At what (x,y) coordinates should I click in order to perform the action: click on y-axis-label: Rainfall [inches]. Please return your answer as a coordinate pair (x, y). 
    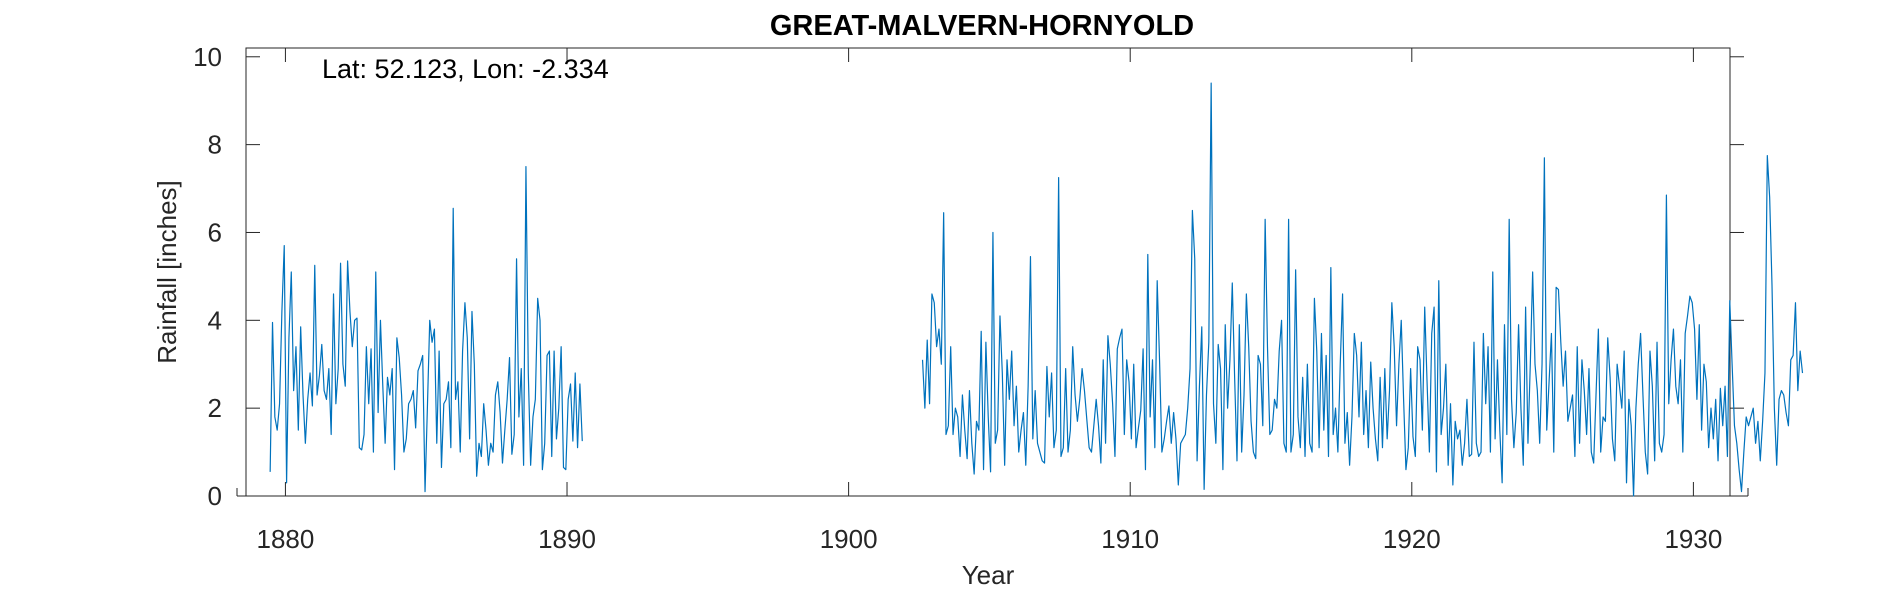
    Looking at the image, I should click on (167, 272).